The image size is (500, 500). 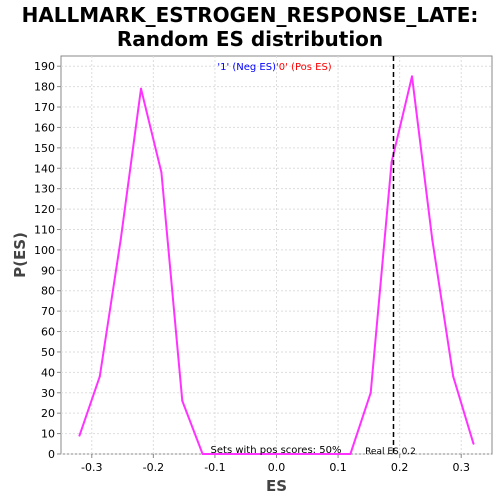 What do you see at coordinates (153, 467) in the screenshot?
I see `x-tick-label: -0.2` at bounding box center [153, 467].